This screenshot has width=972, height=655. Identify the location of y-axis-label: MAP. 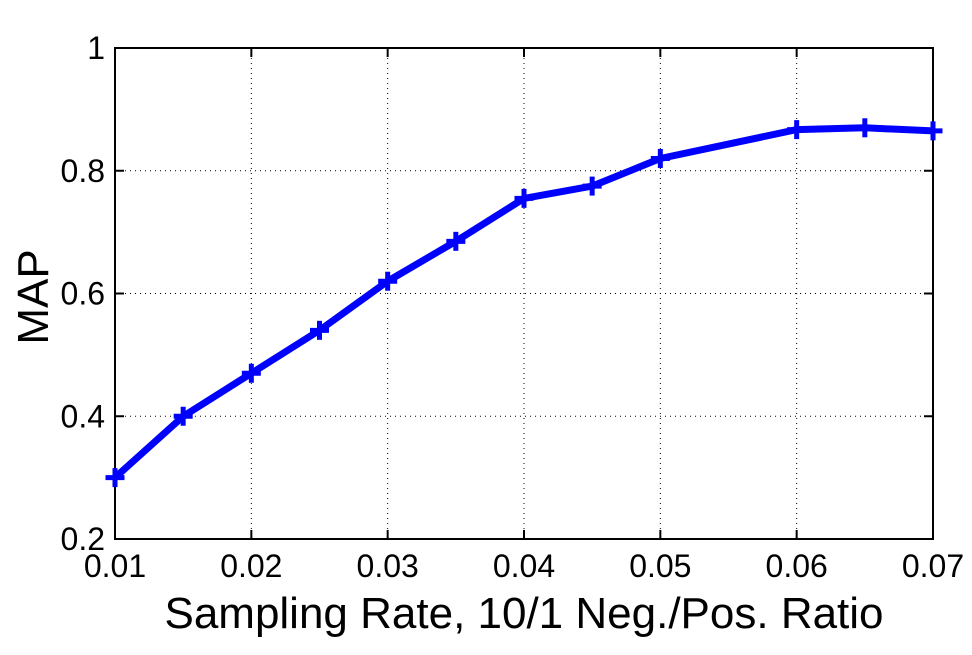
(33, 296).